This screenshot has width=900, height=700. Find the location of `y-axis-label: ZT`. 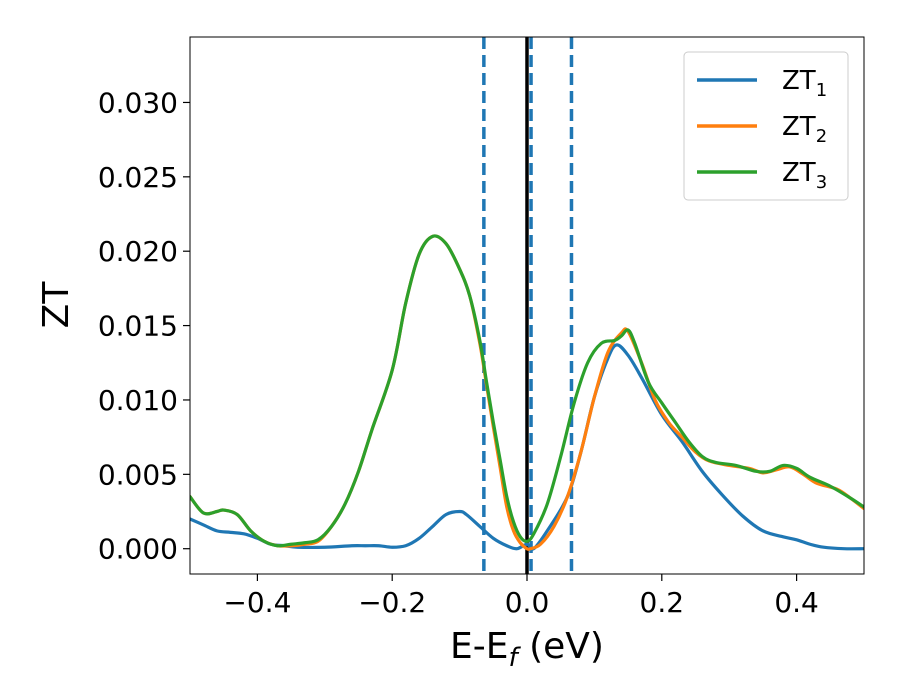

y-axis-label: ZT is located at coordinates (56, 305).